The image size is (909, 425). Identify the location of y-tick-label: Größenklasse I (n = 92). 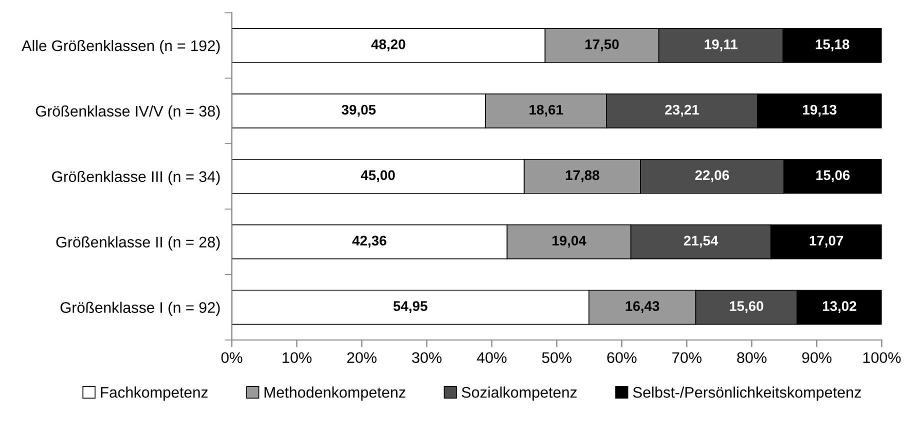
(140, 309).